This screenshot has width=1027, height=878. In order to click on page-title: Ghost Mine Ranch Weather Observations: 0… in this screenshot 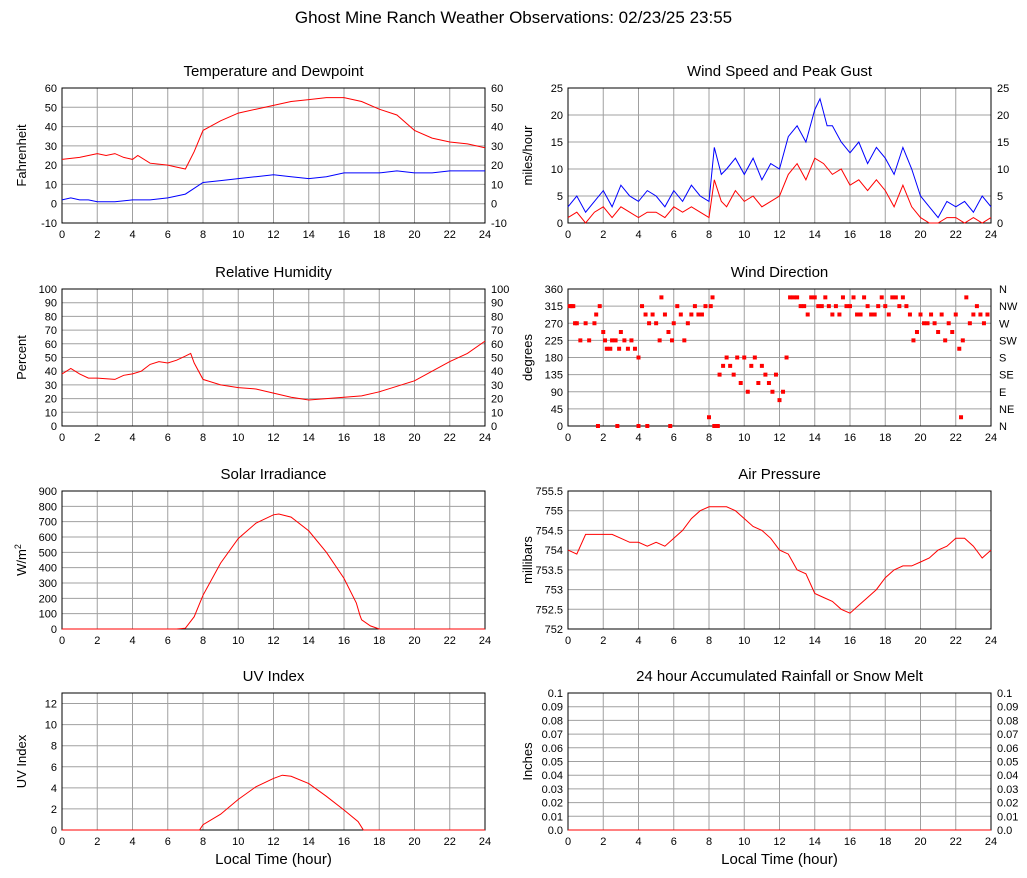, I will do `click(513, 17)`.